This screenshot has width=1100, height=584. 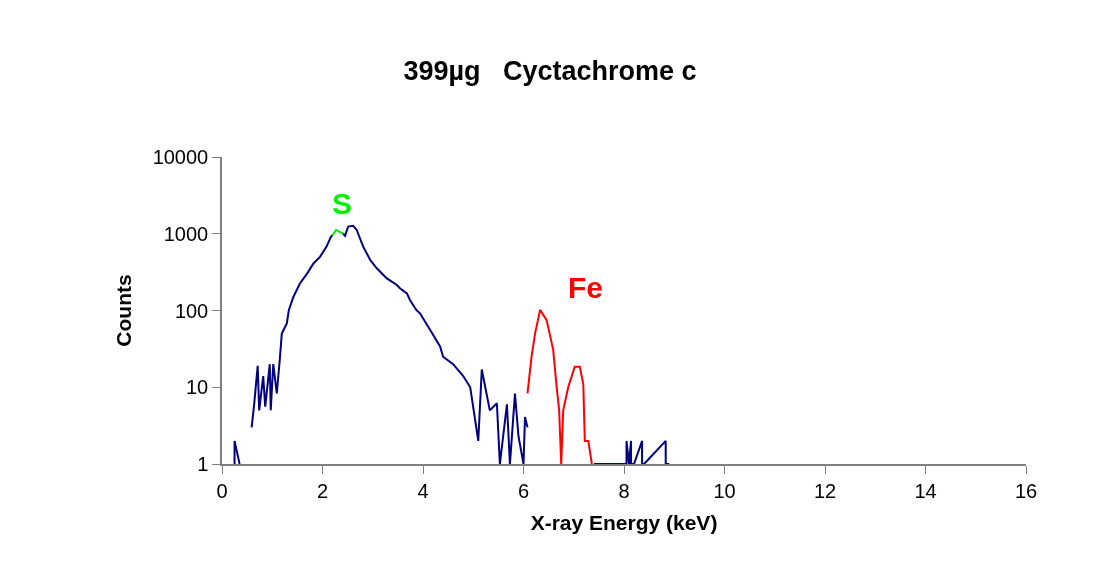 I want to click on x-tick-label: 10, so click(x=724, y=490).